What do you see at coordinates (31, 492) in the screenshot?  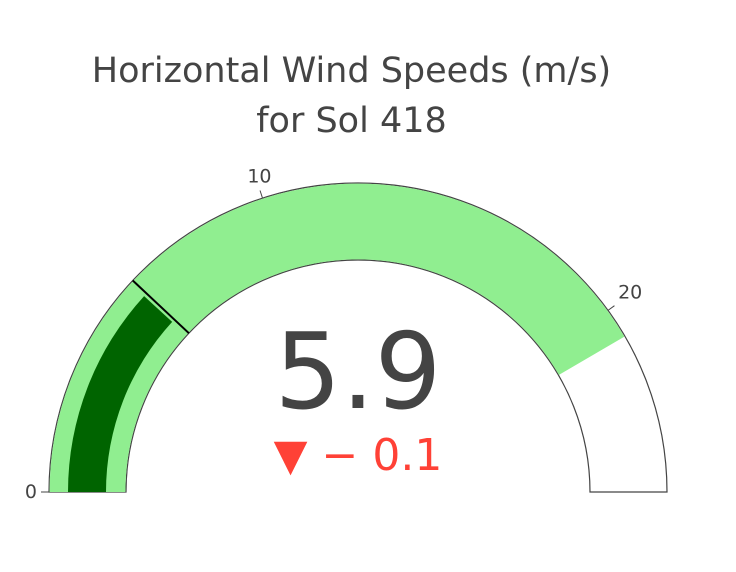 I see `gauge-tick-label: 0` at bounding box center [31, 492].